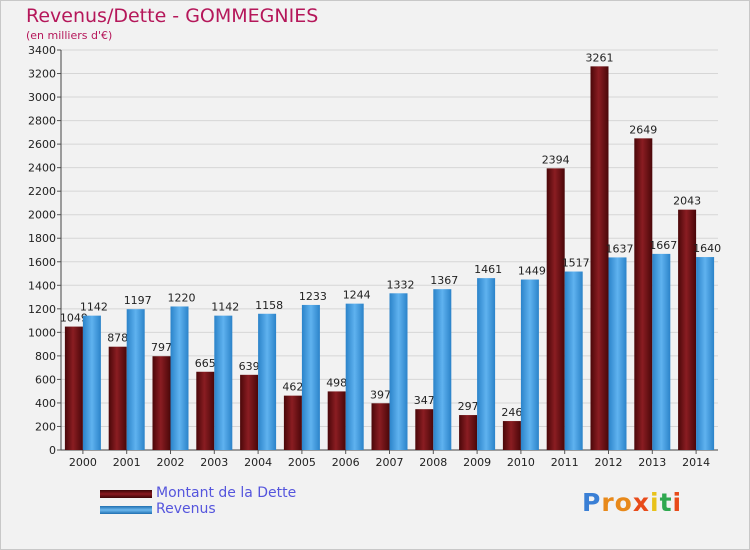 The image size is (750, 550). Describe the element at coordinates (205, 363) in the screenshot. I see `data-label-dette: 665` at that location.